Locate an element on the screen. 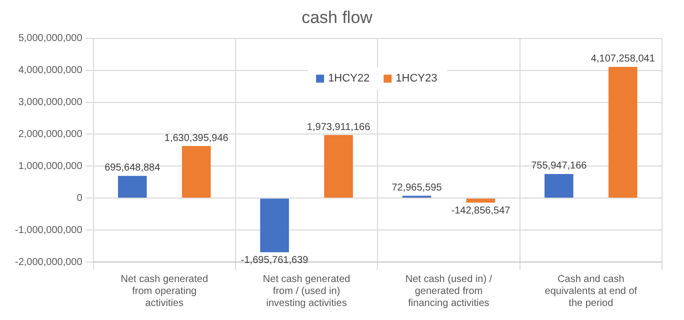 The image size is (684, 320). data-label: -1,695,761,639 is located at coordinates (274, 260).